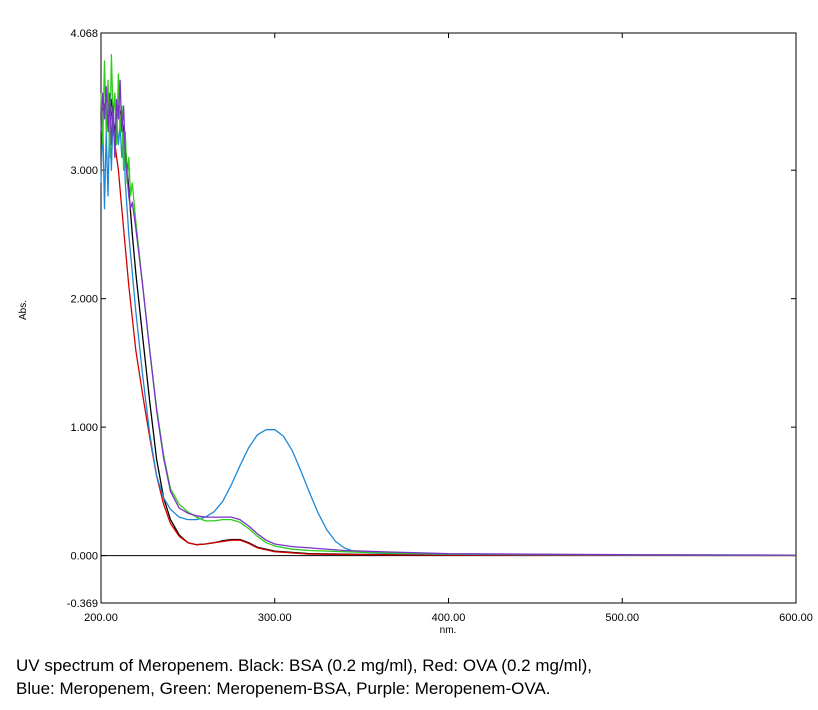 The image size is (818, 710). What do you see at coordinates (84, 300) in the screenshot?
I see `y-tick-label: 2.000` at bounding box center [84, 300].